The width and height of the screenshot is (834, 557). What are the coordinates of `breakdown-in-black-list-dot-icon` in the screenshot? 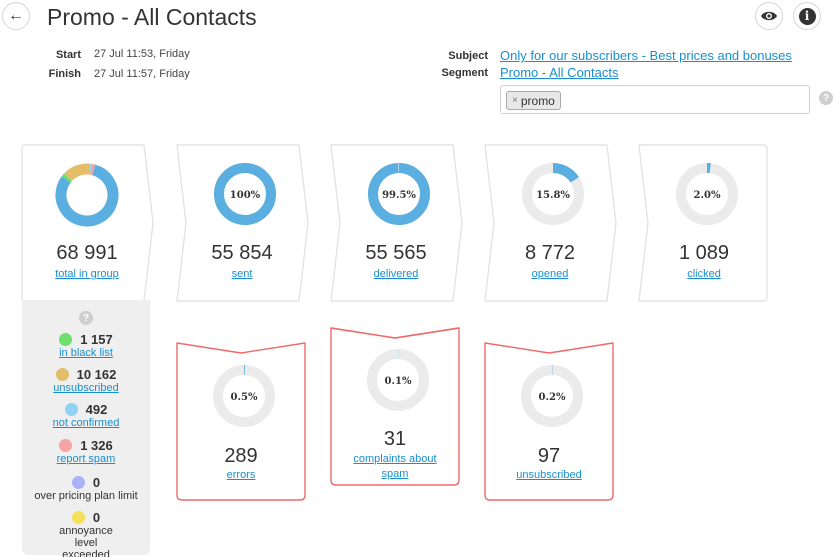 It's located at (66, 339).